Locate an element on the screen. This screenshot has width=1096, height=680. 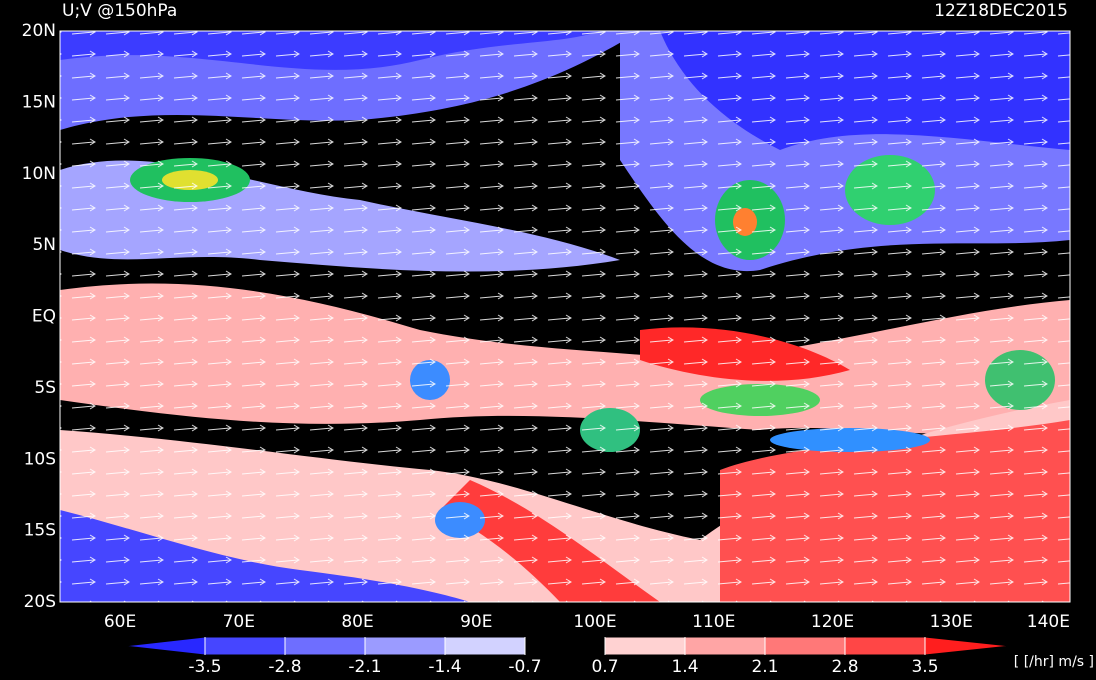
lat-label: 5S is located at coordinates (45, 388).